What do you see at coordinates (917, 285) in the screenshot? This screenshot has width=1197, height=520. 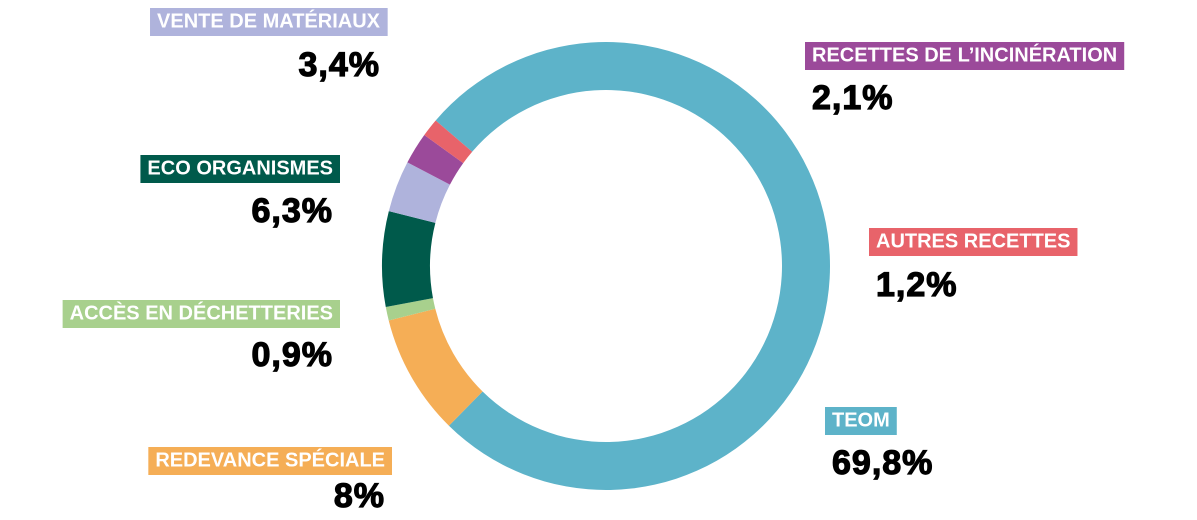 I see `value-label: 1,2%` at bounding box center [917, 285].